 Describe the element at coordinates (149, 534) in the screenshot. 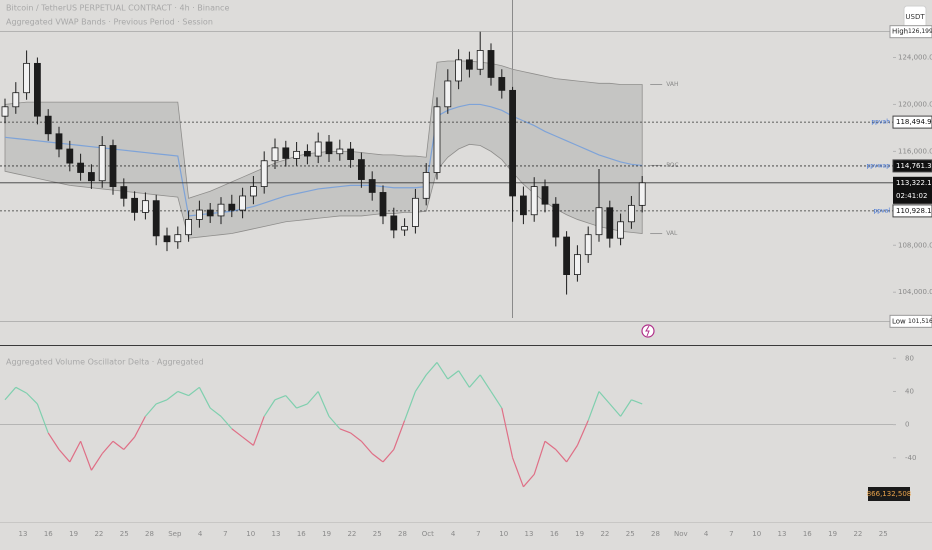

I see `x-tick-label: 28` at that location.